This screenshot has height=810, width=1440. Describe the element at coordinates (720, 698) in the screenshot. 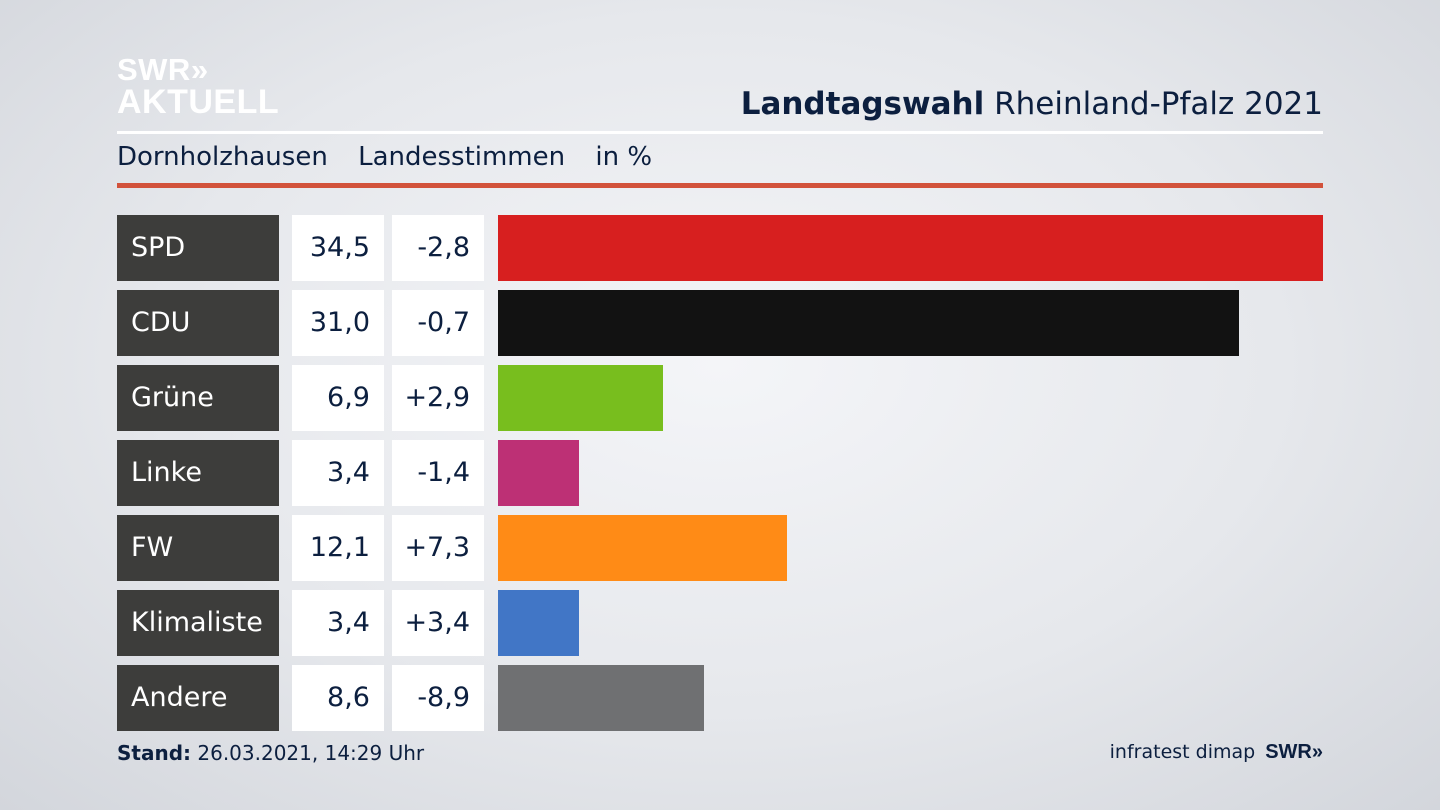

I see `chart-row: Andere 8,6 -8,9` at that location.